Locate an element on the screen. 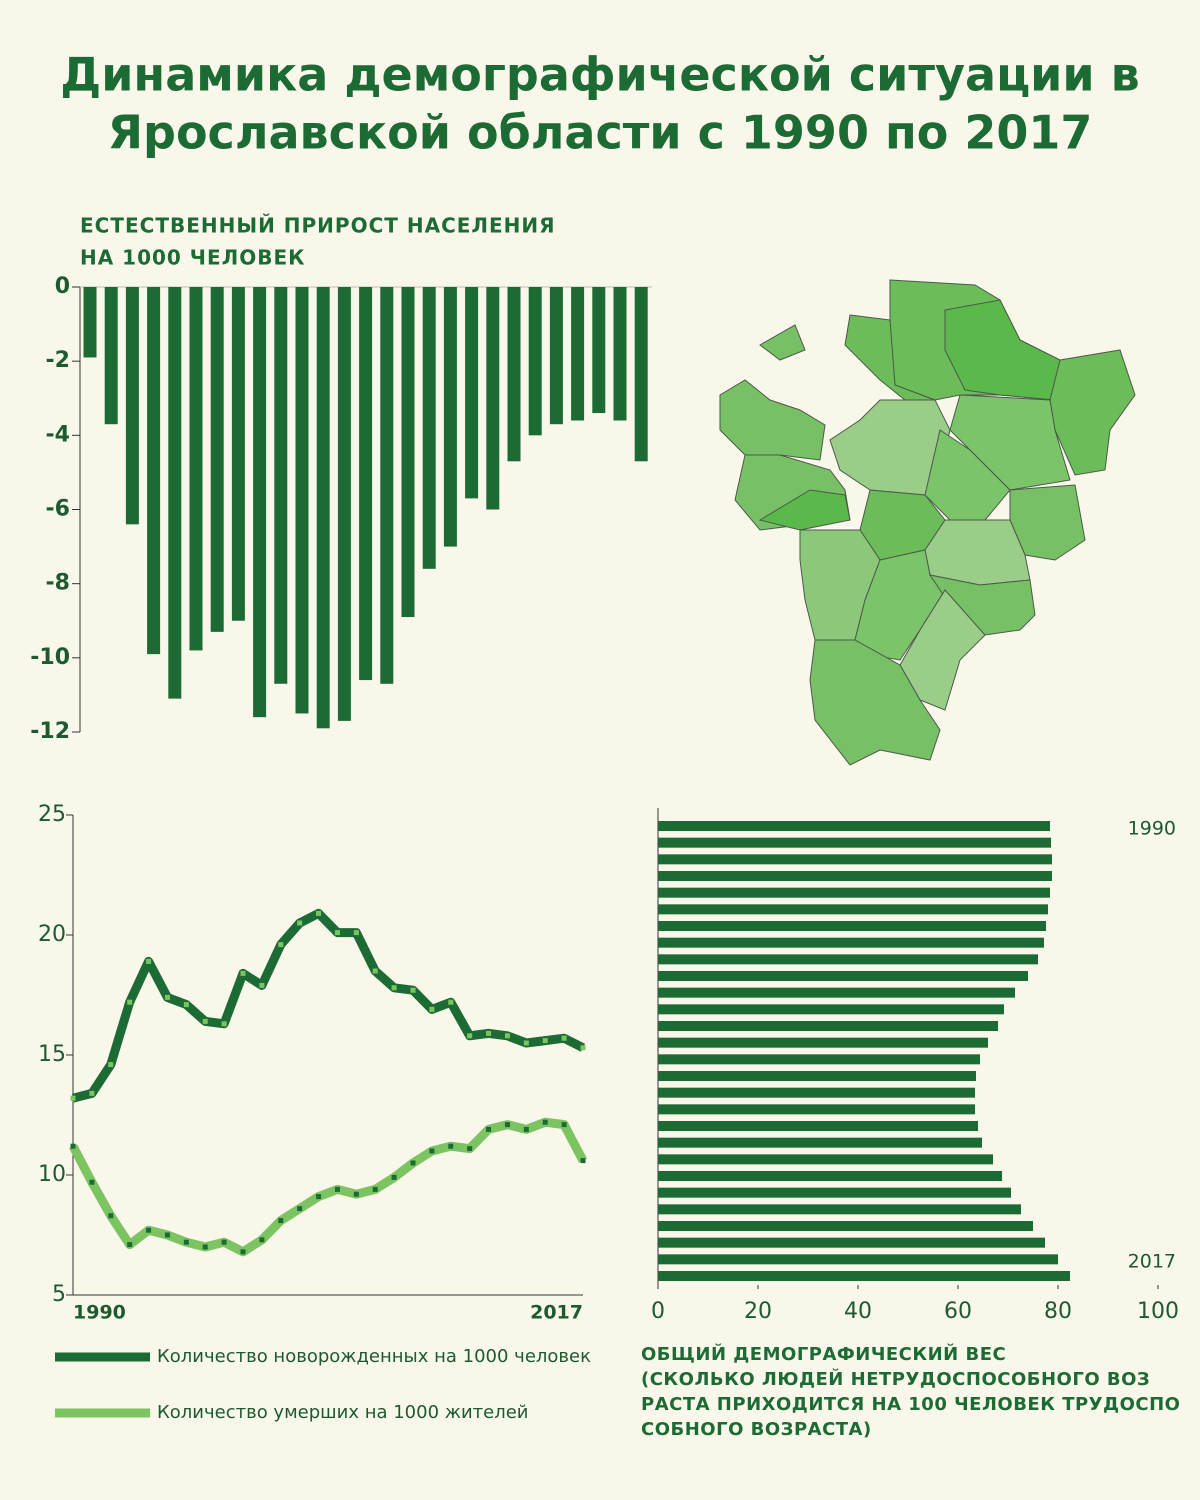 This screenshot has width=1200, height=1500. y-tick-label: 0 is located at coordinates (62, 286).